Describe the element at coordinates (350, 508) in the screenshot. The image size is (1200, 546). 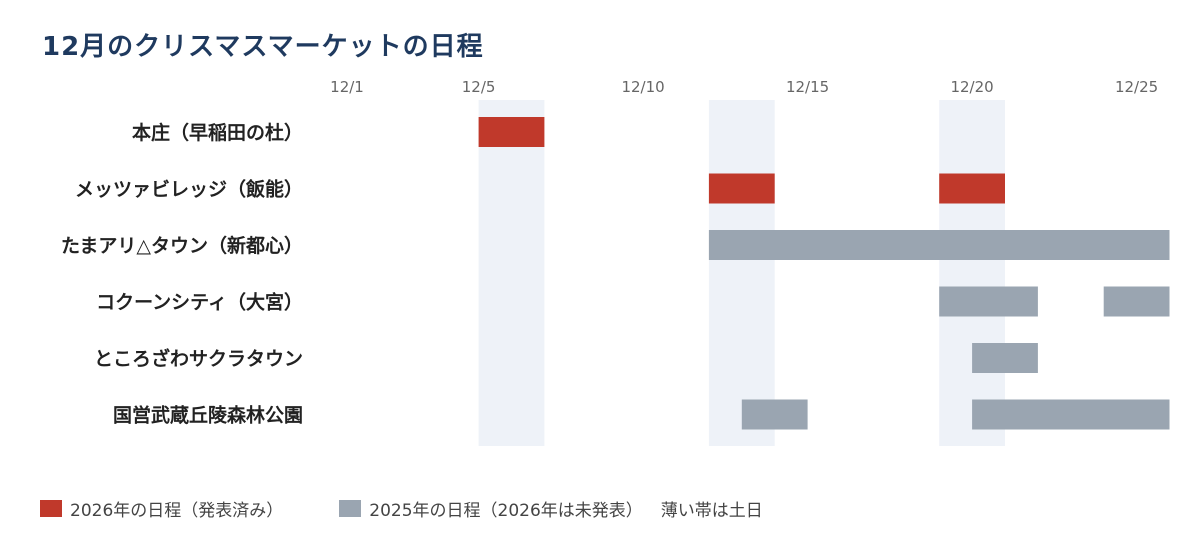
I see `legend-swatch-2025` at that location.